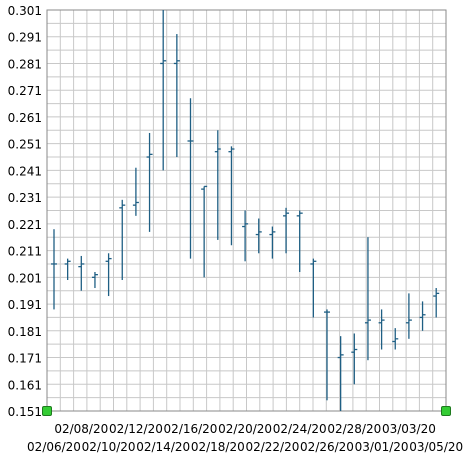 The image size is (471, 461). What do you see at coordinates (272, 447) in the screenshot?
I see `x-tick-label: 02/22/20` at bounding box center [272, 447].